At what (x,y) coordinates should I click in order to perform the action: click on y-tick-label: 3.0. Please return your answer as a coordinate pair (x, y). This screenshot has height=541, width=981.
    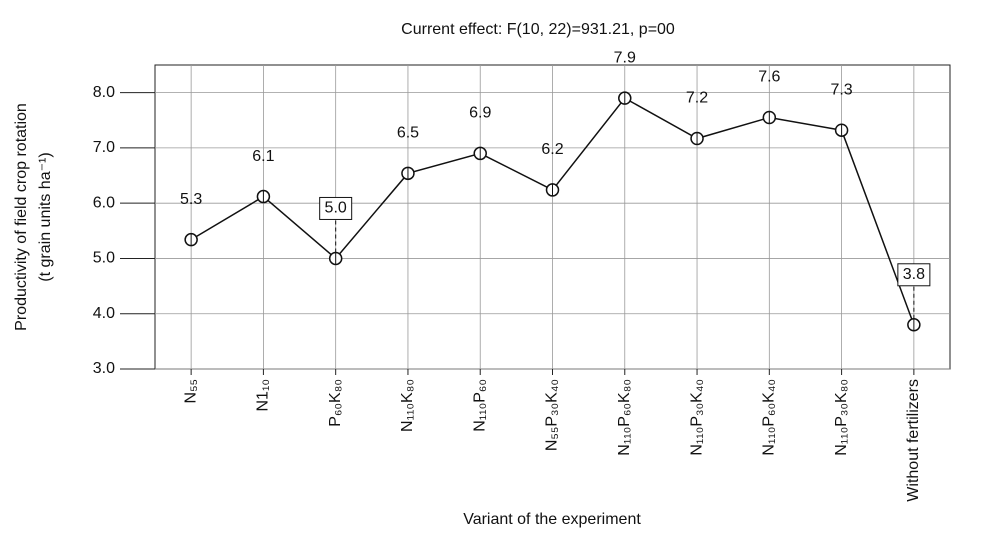
    Looking at the image, I should click on (104, 368).